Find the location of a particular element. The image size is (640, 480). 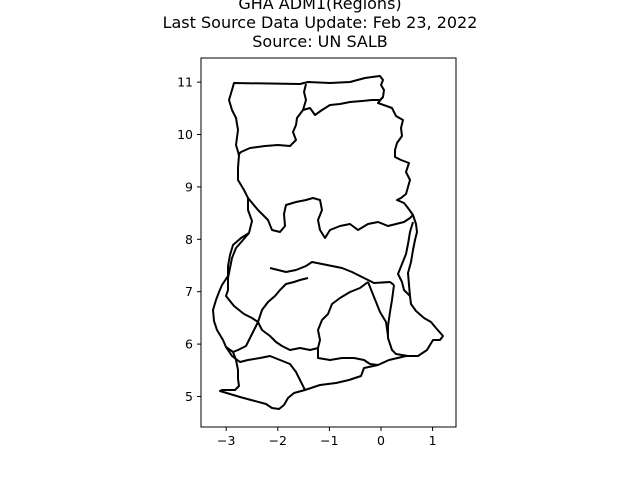

x-tick-label: 1 is located at coordinates (433, 440).